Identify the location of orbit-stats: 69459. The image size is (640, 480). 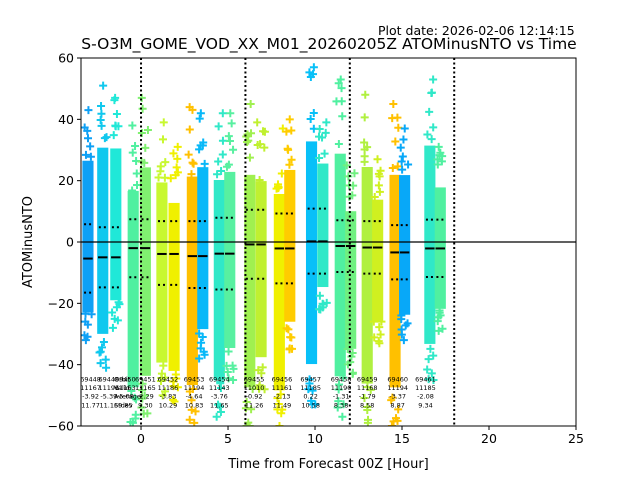
(367, 380).